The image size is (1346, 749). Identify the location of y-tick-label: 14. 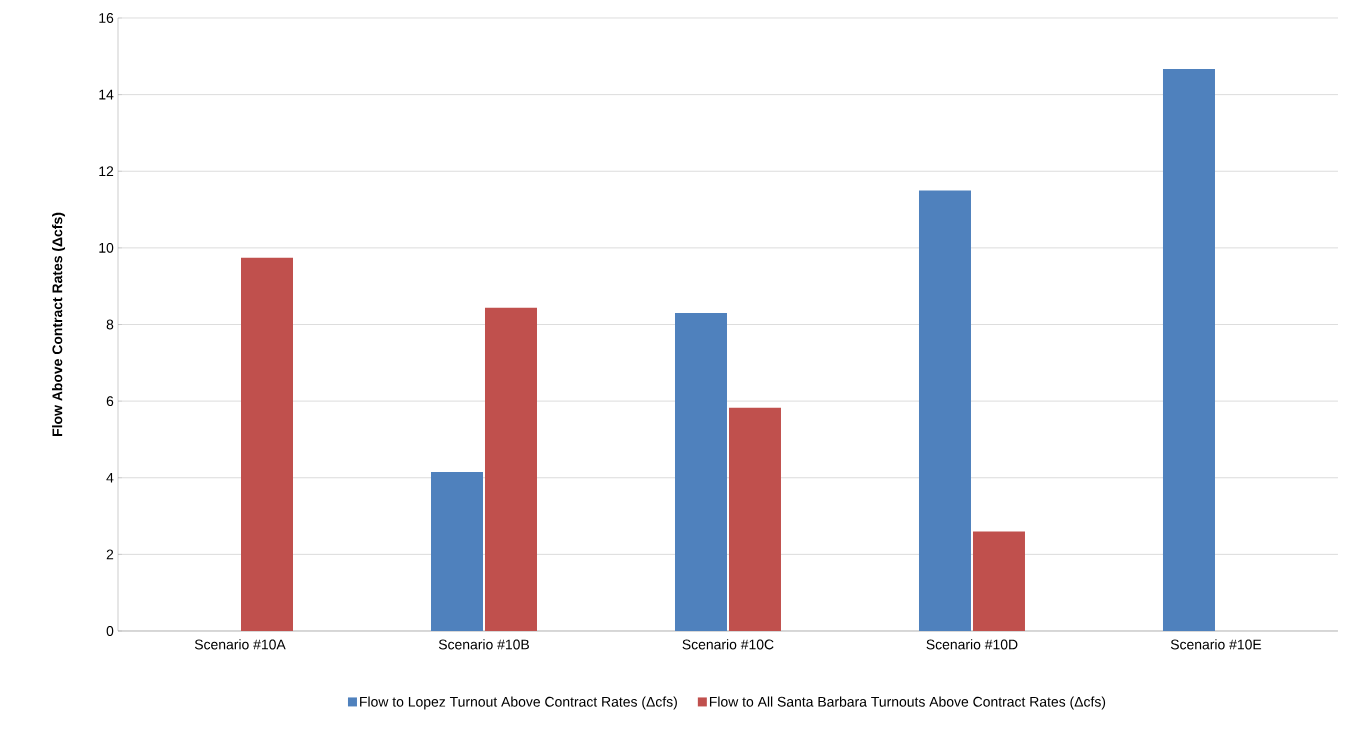
(106, 94).